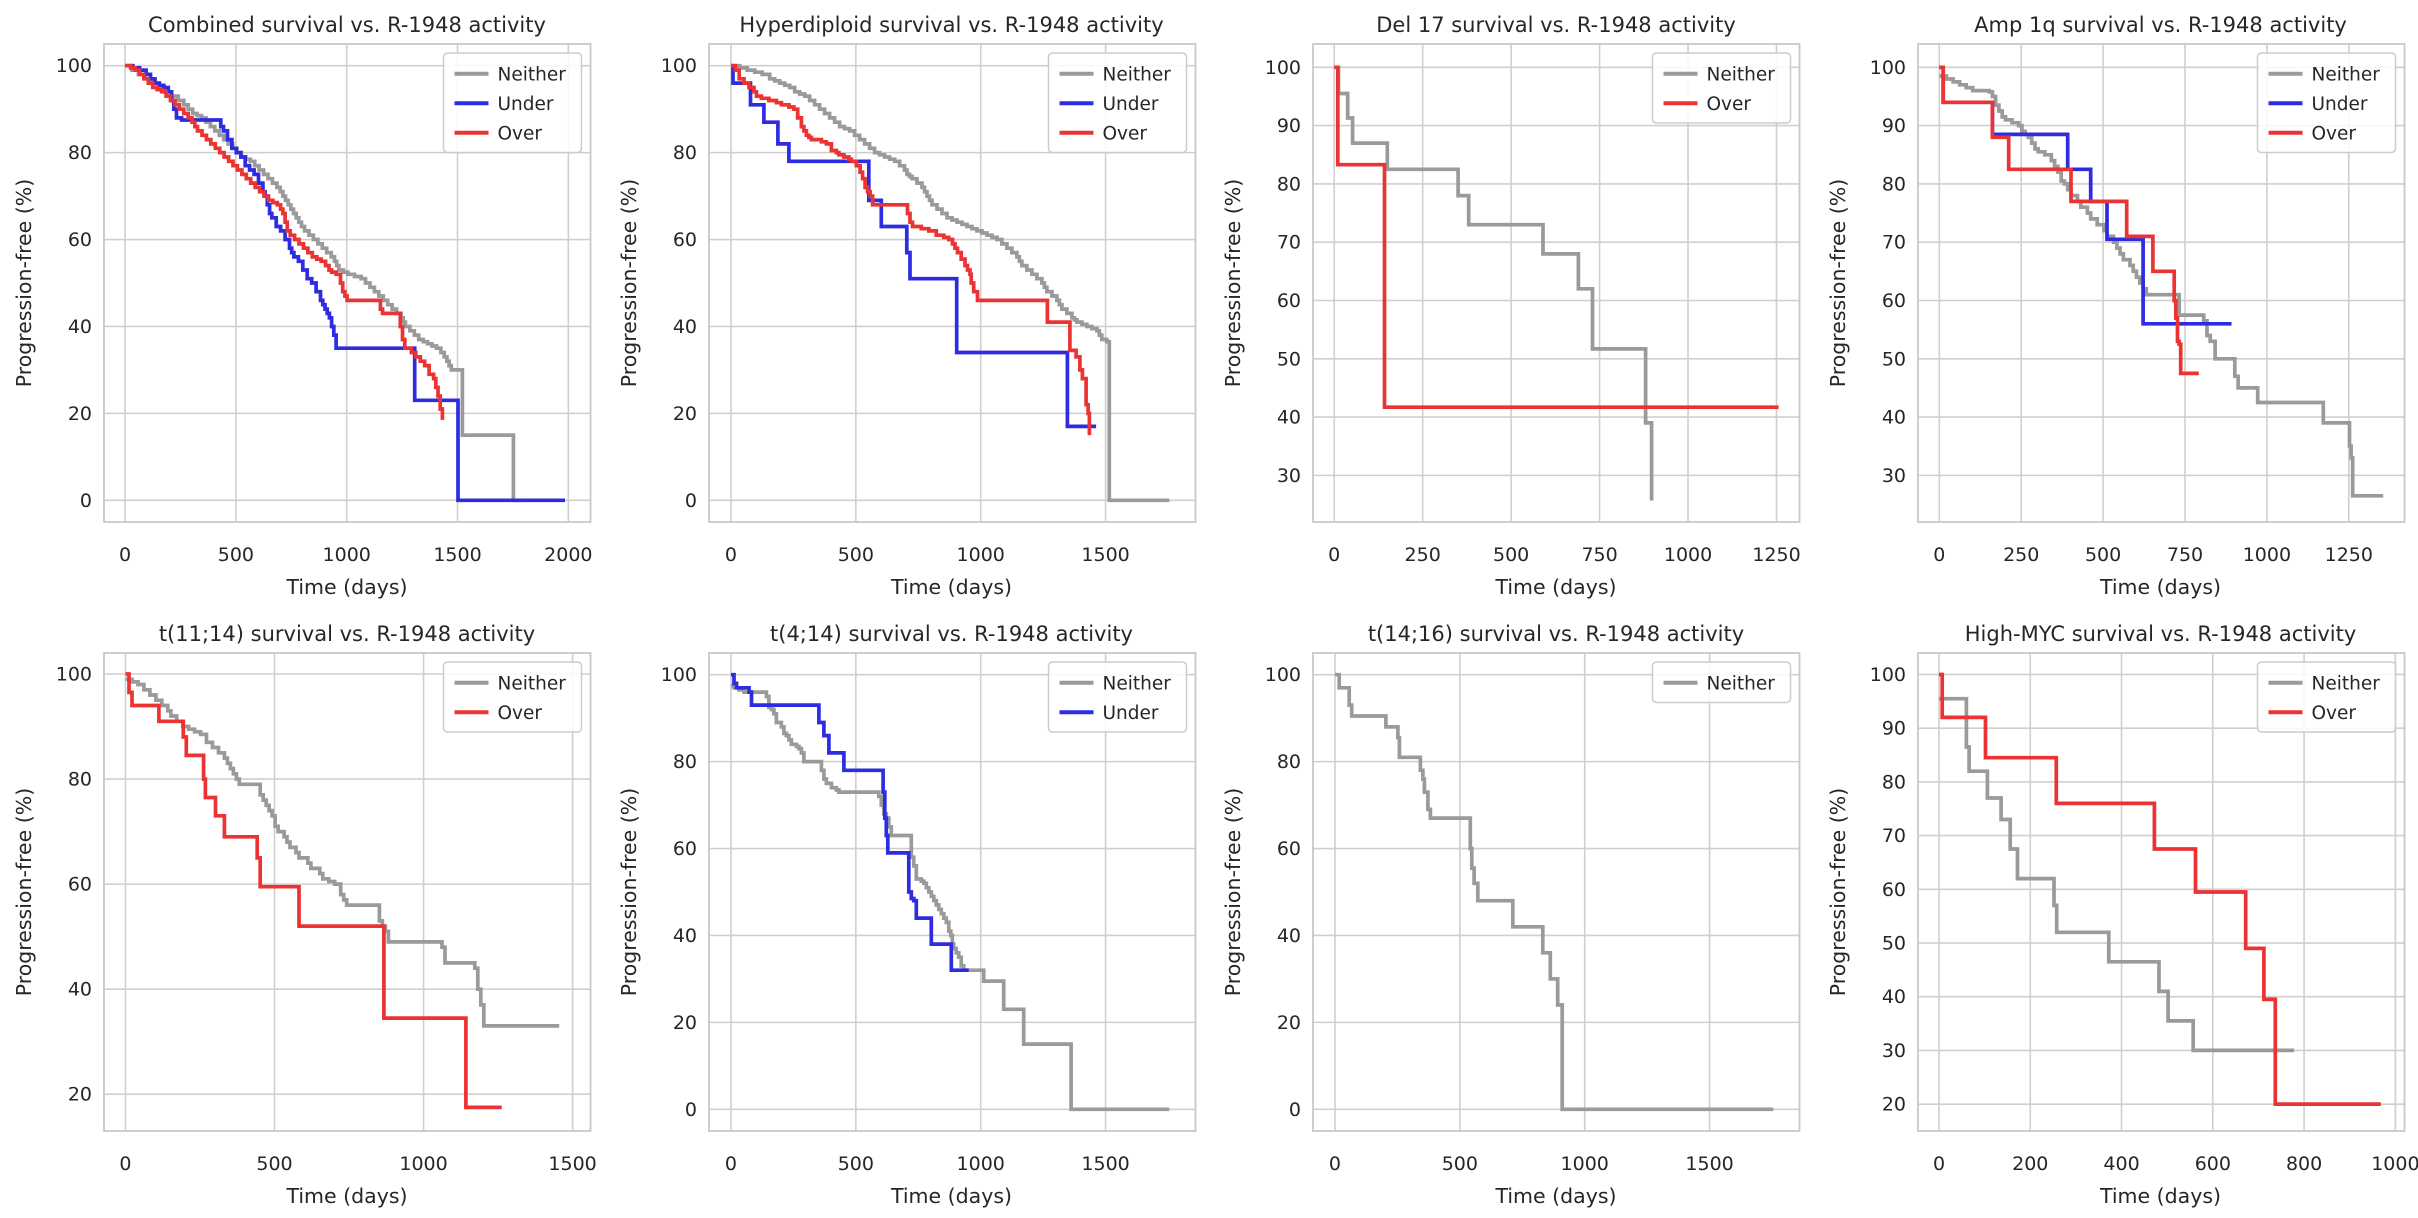  Describe the element at coordinates (2212, 1164) in the screenshot. I see `x-tick-label: 600` at that location.